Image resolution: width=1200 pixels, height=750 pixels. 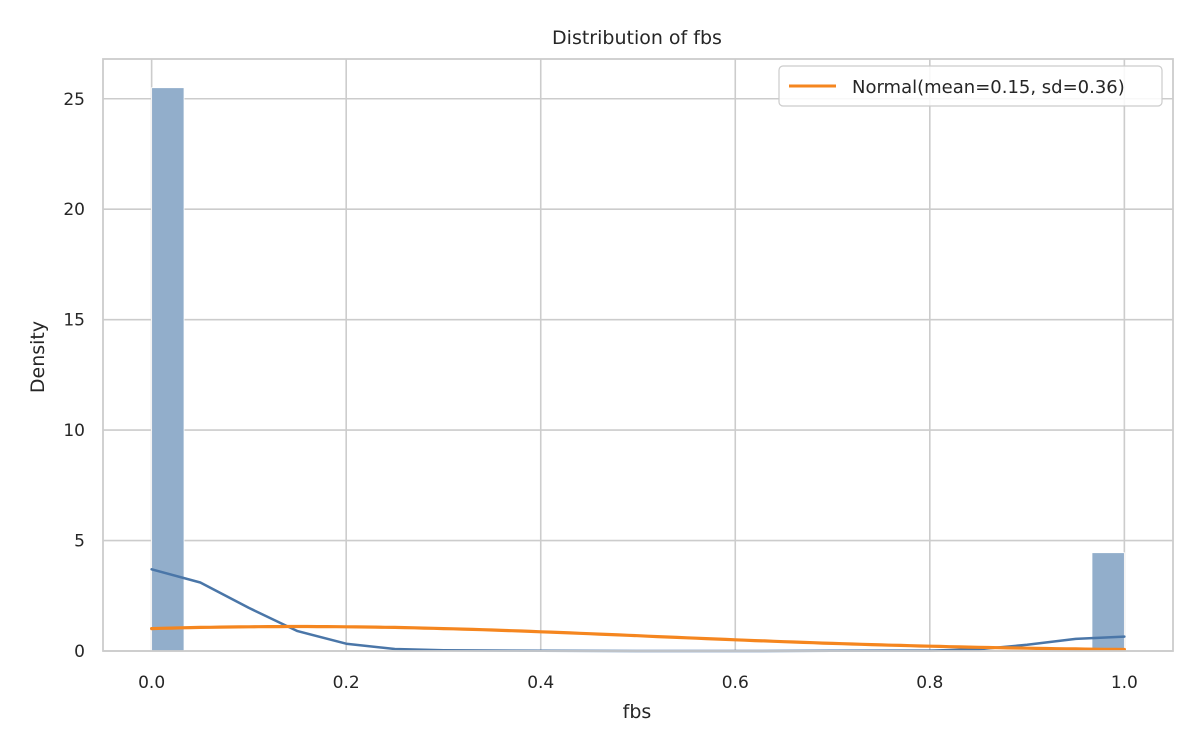 What do you see at coordinates (638, 638) in the screenshot?
I see `normal-fit-curve` at bounding box center [638, 638].